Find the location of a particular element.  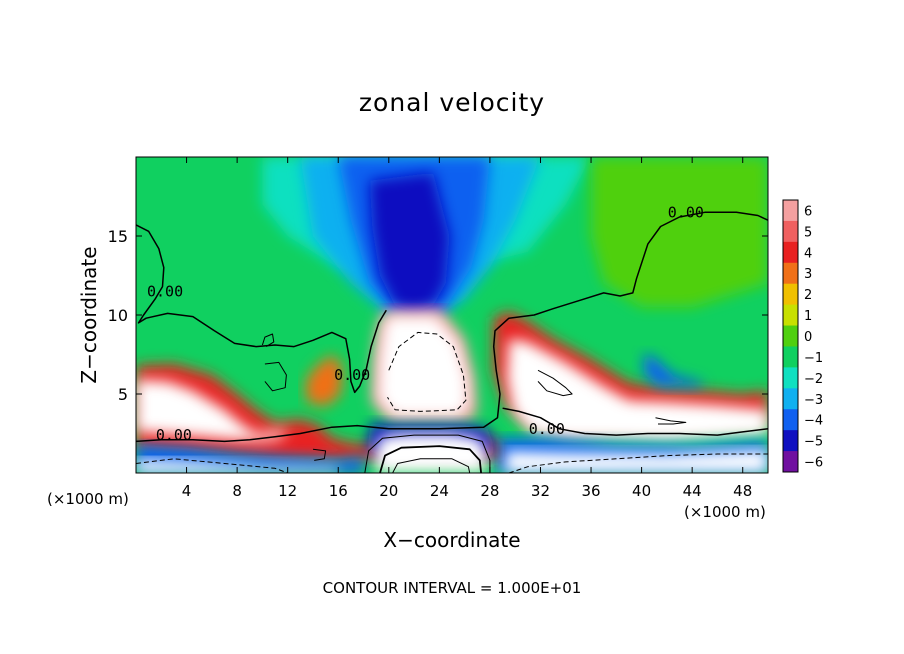

contour-label-2: 0.00 is located at coordinates (352, 375).